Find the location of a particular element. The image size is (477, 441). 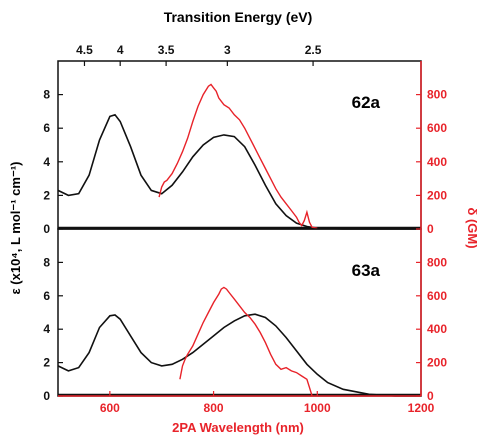

top-tick-label: 4.5 is located at coordinates (84, 50).